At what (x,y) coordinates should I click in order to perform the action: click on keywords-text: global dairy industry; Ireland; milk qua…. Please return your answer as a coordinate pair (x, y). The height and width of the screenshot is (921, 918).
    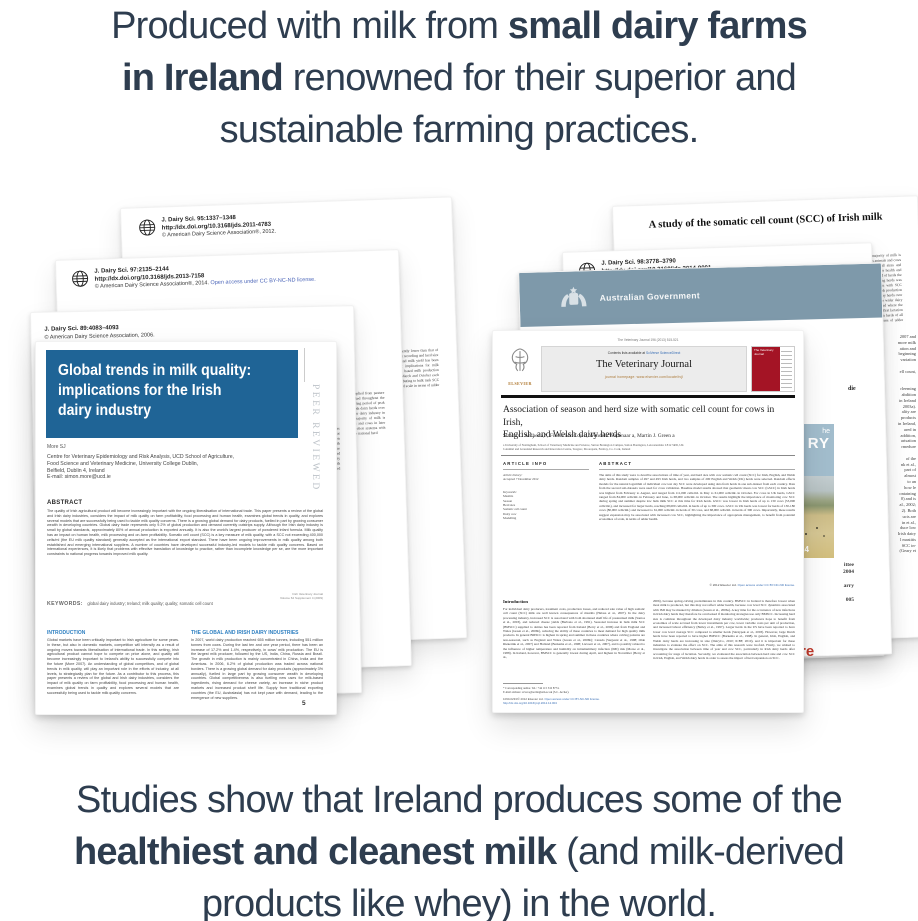
    Looking at the image, I should click on (150, 603).